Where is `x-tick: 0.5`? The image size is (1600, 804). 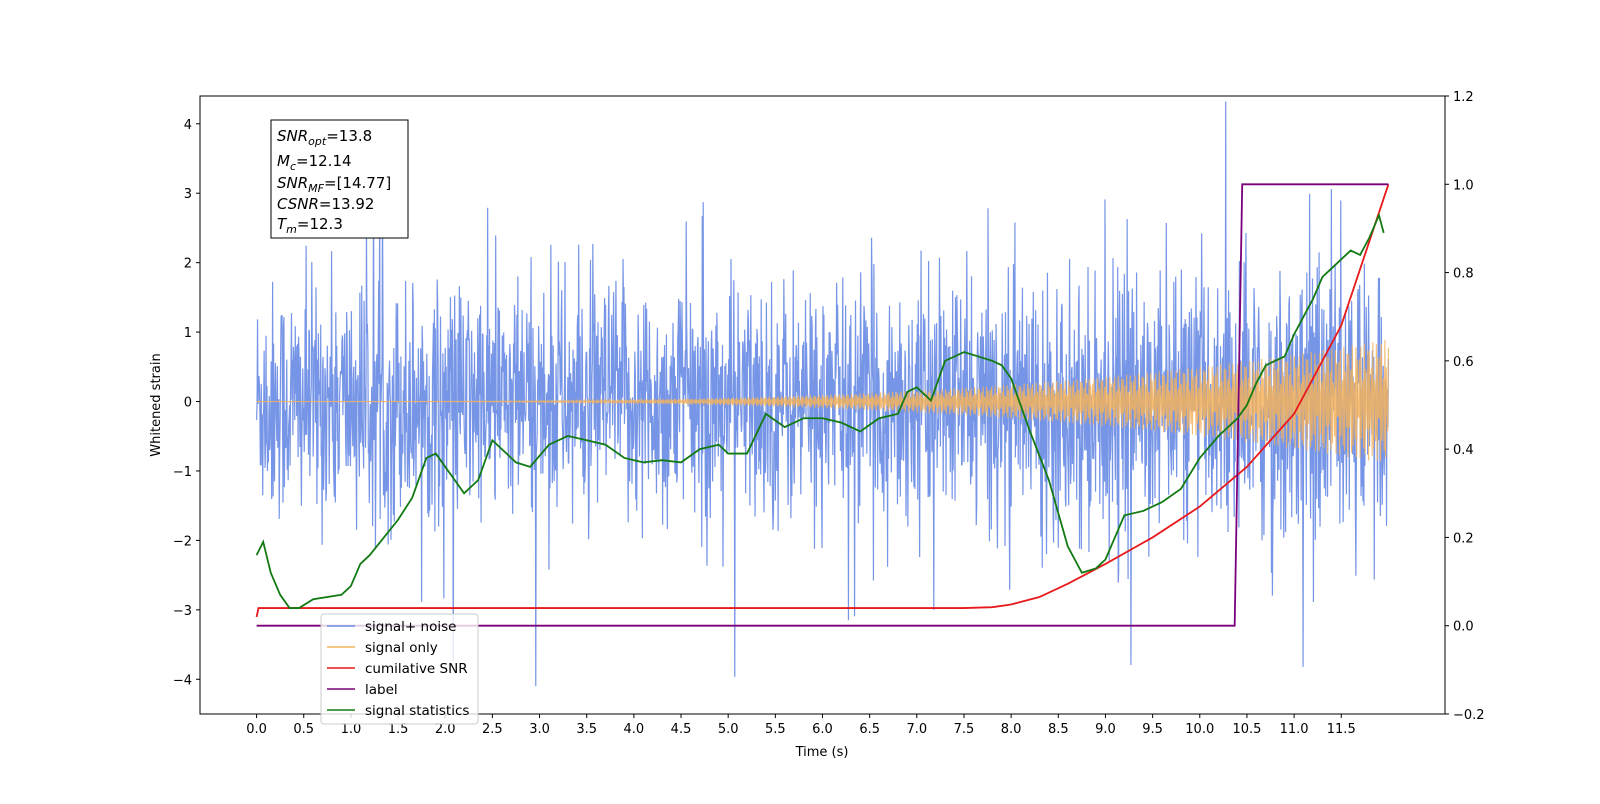 x-tick: 0.5 is located at coordinates (303, 725).